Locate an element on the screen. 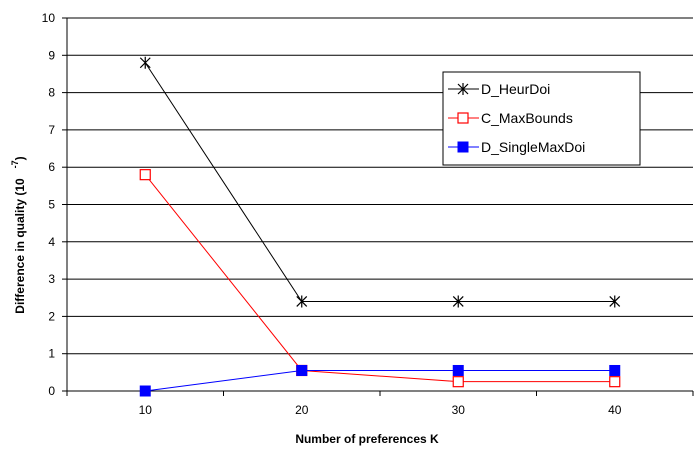  x-tick-label: 10 is located at coordinates (146, 410).